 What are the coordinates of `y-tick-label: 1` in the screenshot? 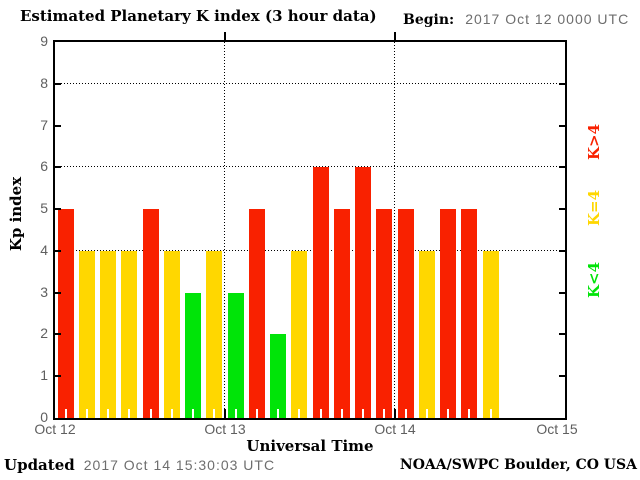 It's located at (44, 375).